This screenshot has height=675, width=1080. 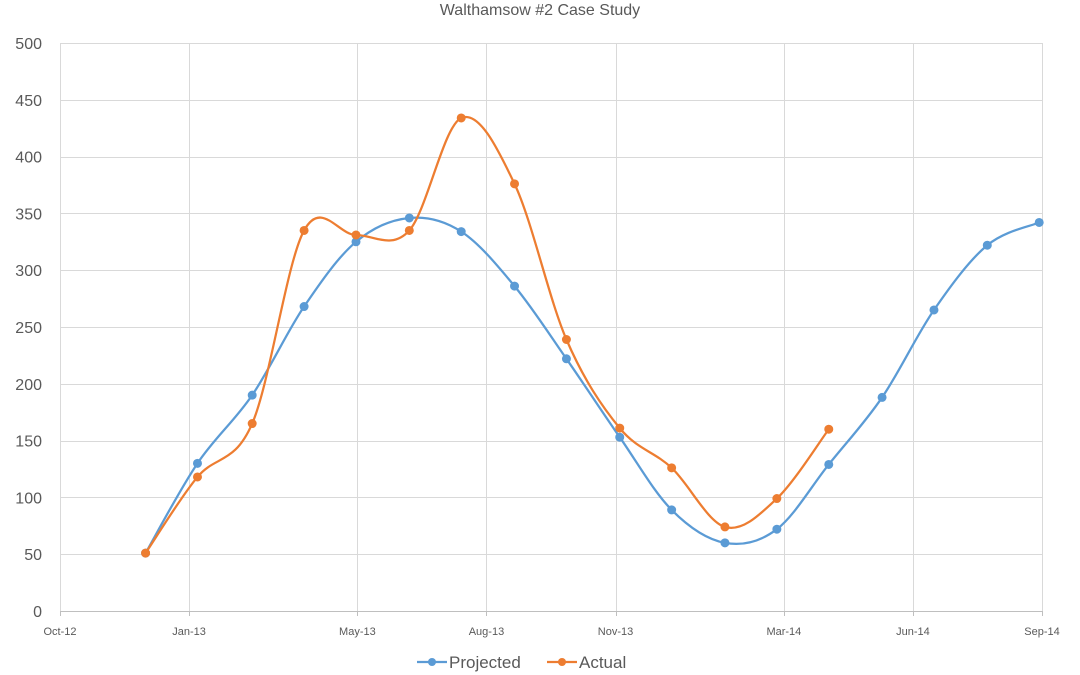 What do you see at coordinates (28, 442) in the screenshot?
I see `y-tick-label: 150` at bounding box center [28, 442].